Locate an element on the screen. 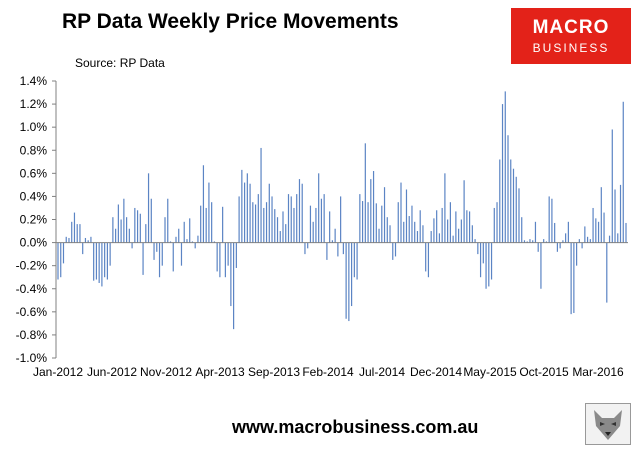 The image size is (640, 451). y-tick-label: 1.4% is located at coordinates (34, 81).